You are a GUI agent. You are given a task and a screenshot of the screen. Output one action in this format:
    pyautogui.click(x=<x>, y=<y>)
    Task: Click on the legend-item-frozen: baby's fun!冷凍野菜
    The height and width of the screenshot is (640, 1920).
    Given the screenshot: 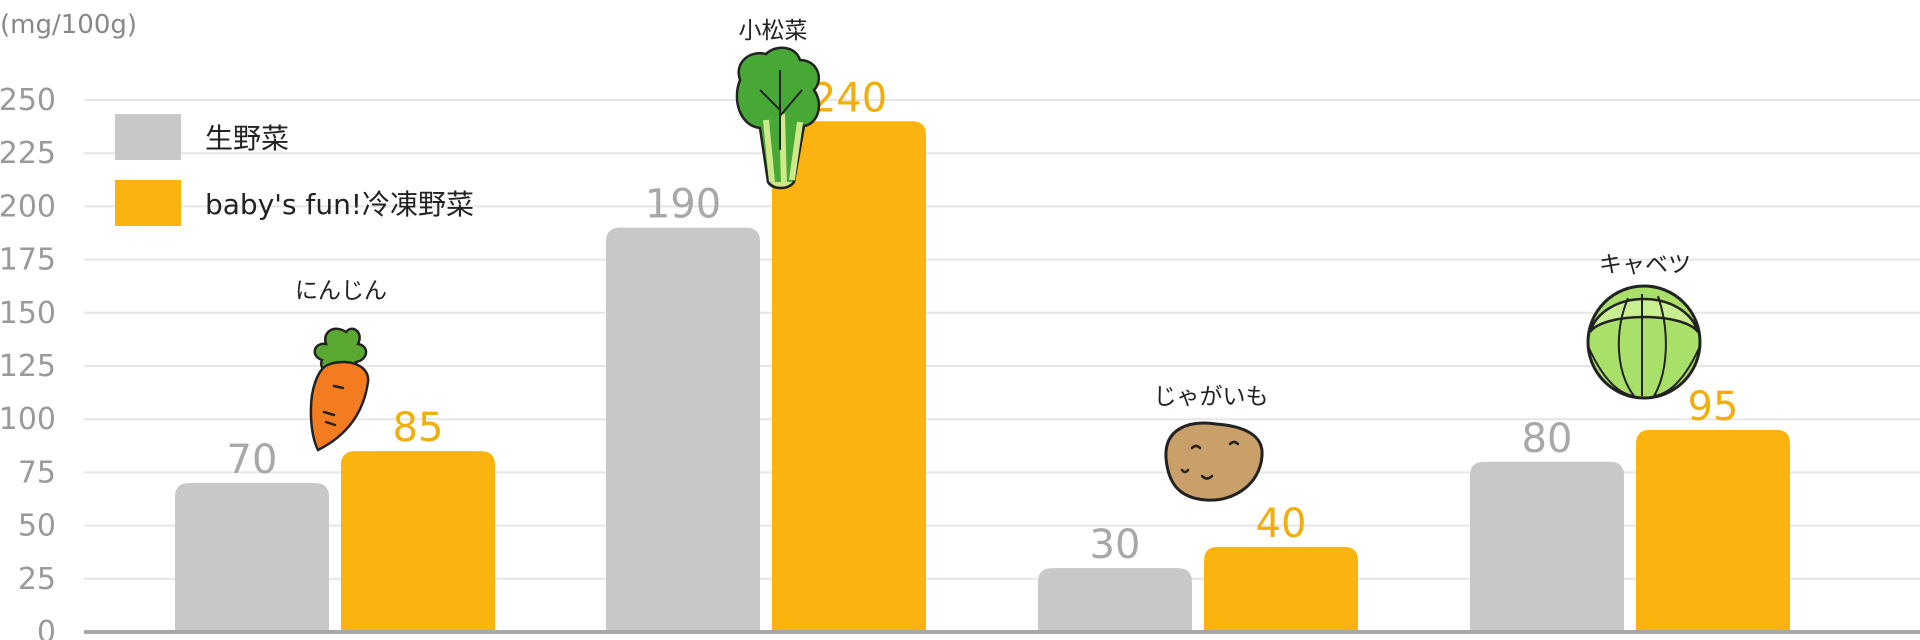 What is the action you would take?
    pyautogui.click(x=294, y=203)
    